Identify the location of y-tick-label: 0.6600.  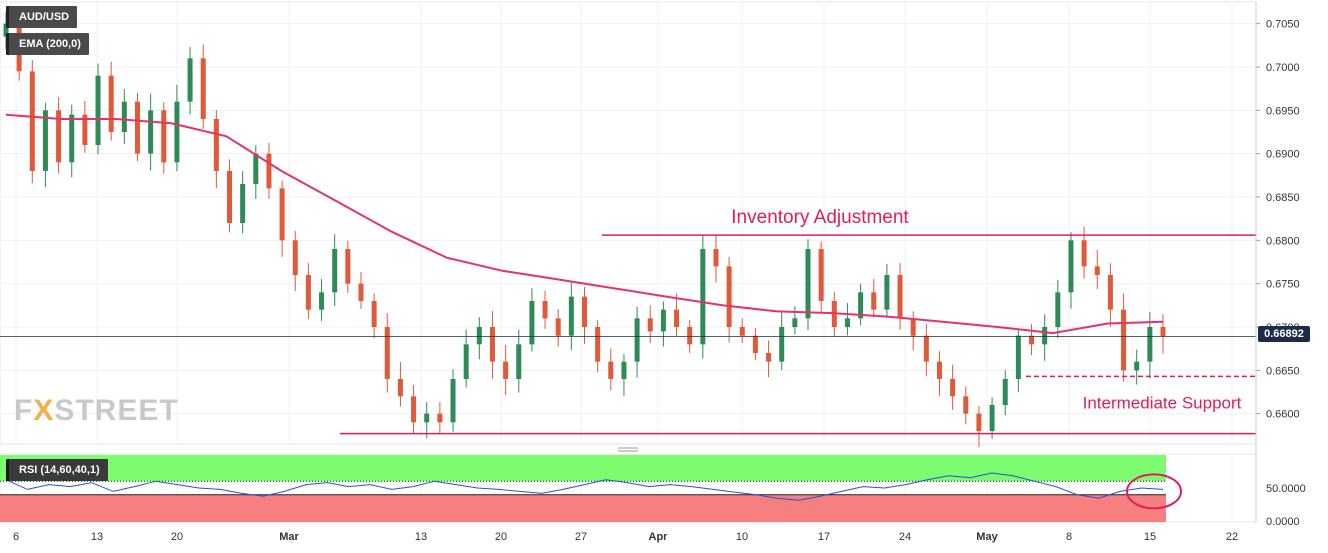
(1283, 415).